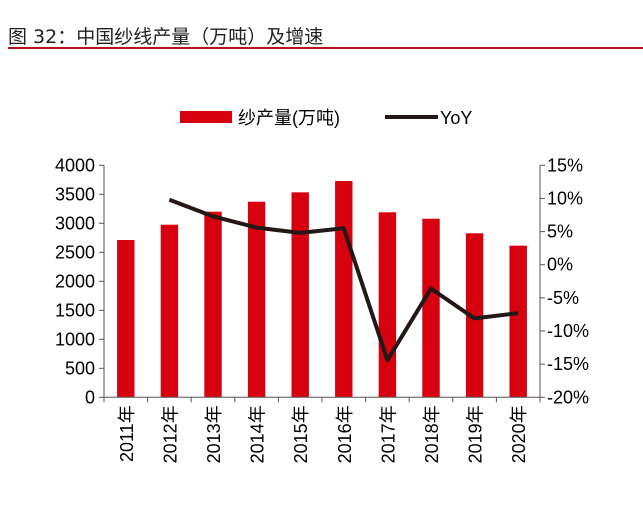  Describe the element at coordinates (75, 339) in the screenshot. I see `left-tick-label: 1000` at that location.